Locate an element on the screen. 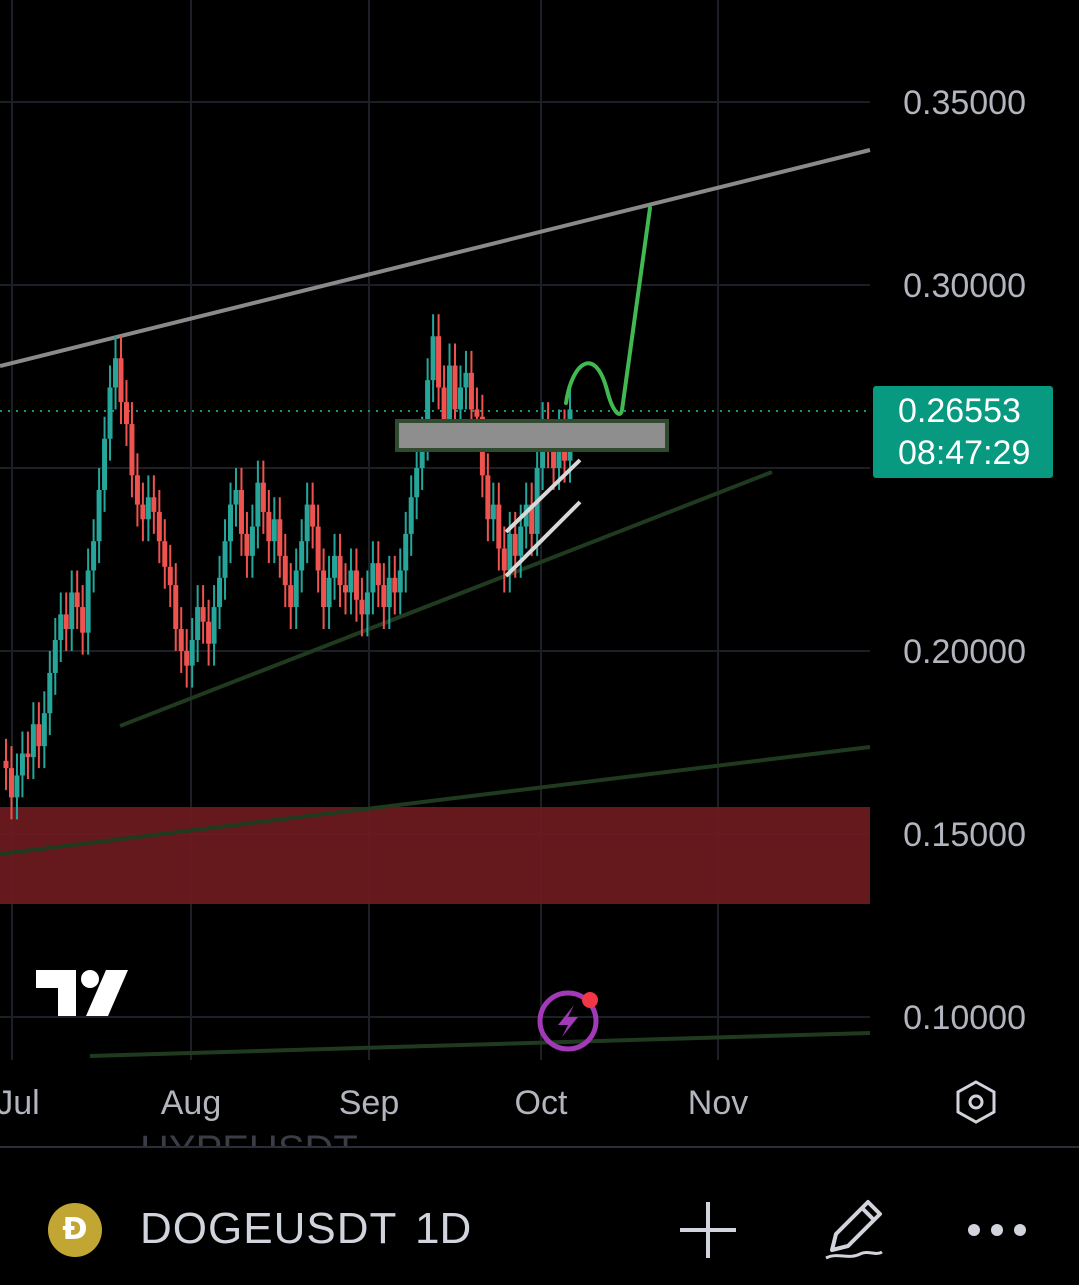 The height and width of the screenshot is (1285, 1079). candle-countdown: 08:47:29 is located at coordinates (964, 453).